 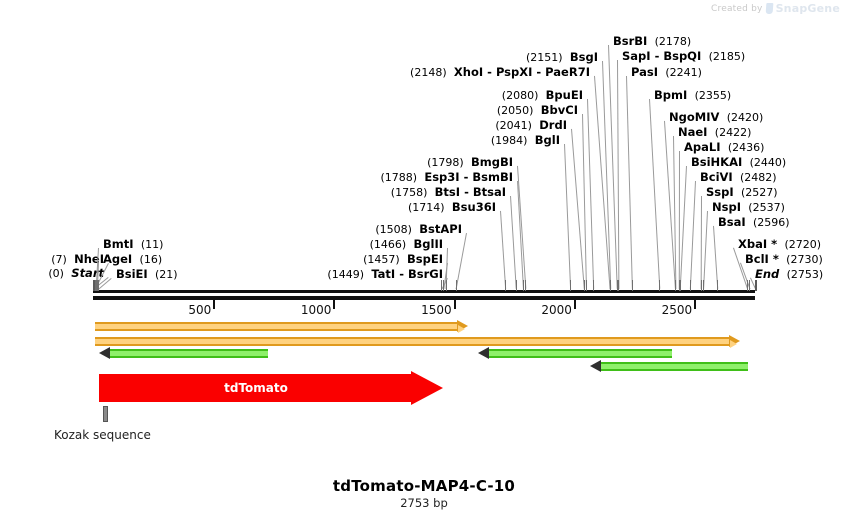 I want to click on cut-site-tick-naei, so click(x=676, y=285).